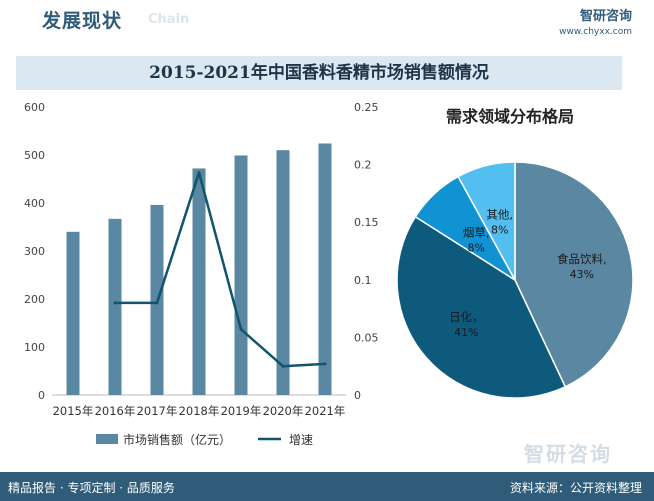 The image size is (654, 501). I want to click on brand-logo: 智研咨询, so click(605, 16).